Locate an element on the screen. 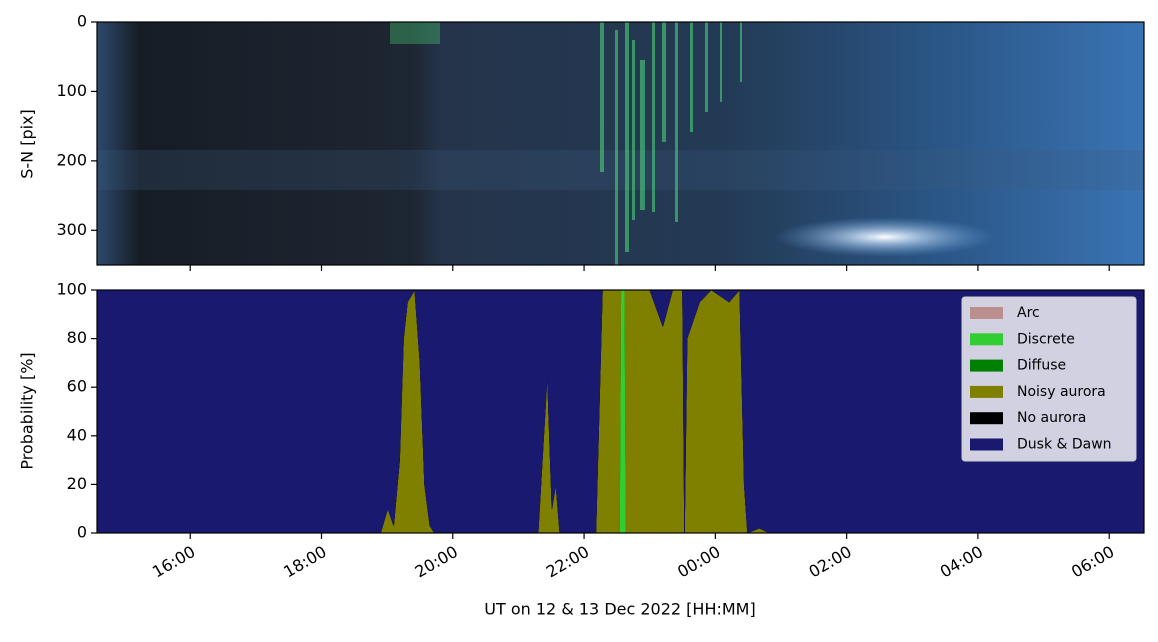  bottom-y-label: Probability [%] is located at coordinates (27, 410).